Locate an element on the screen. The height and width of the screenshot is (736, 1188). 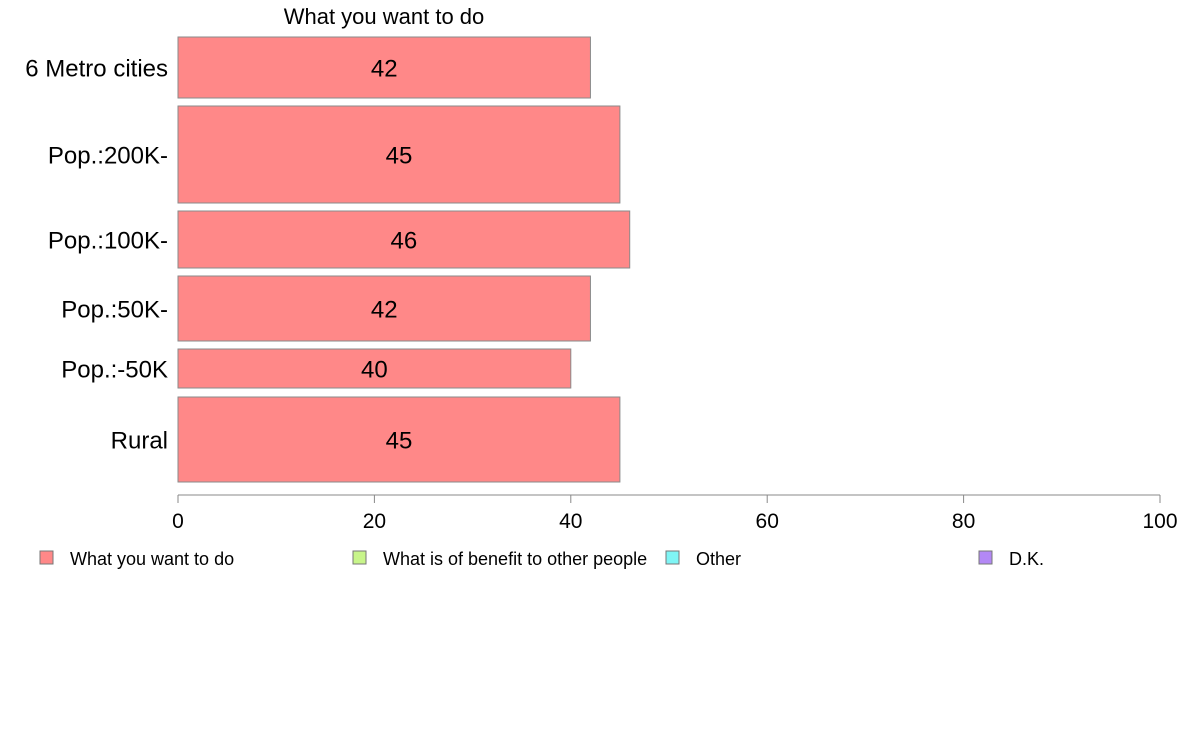
chart-title: What you want to do is located at coordinates (384, 16).